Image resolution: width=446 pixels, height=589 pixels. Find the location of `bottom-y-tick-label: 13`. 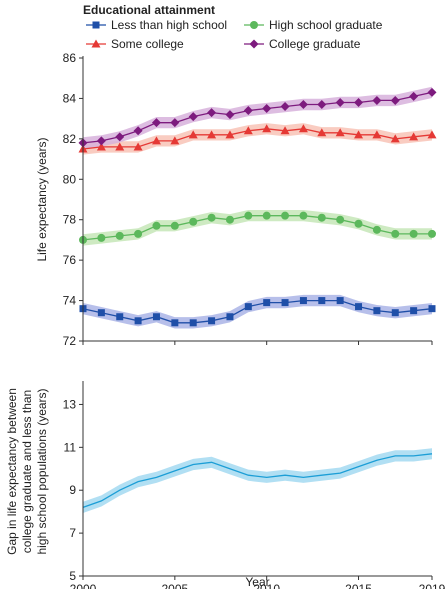

bottom-y-tick-label: 13 is located at coordinates (70, 404).